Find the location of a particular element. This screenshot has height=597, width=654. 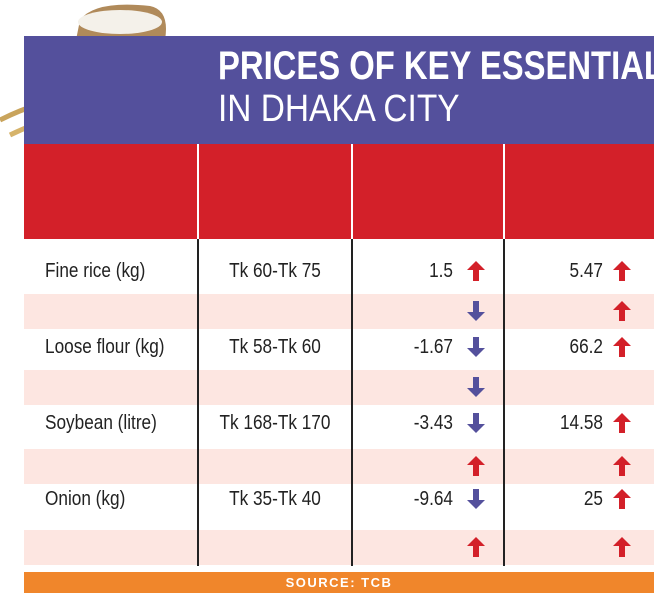

change-value-a: -3.43 is located at coordinates (433, 423).